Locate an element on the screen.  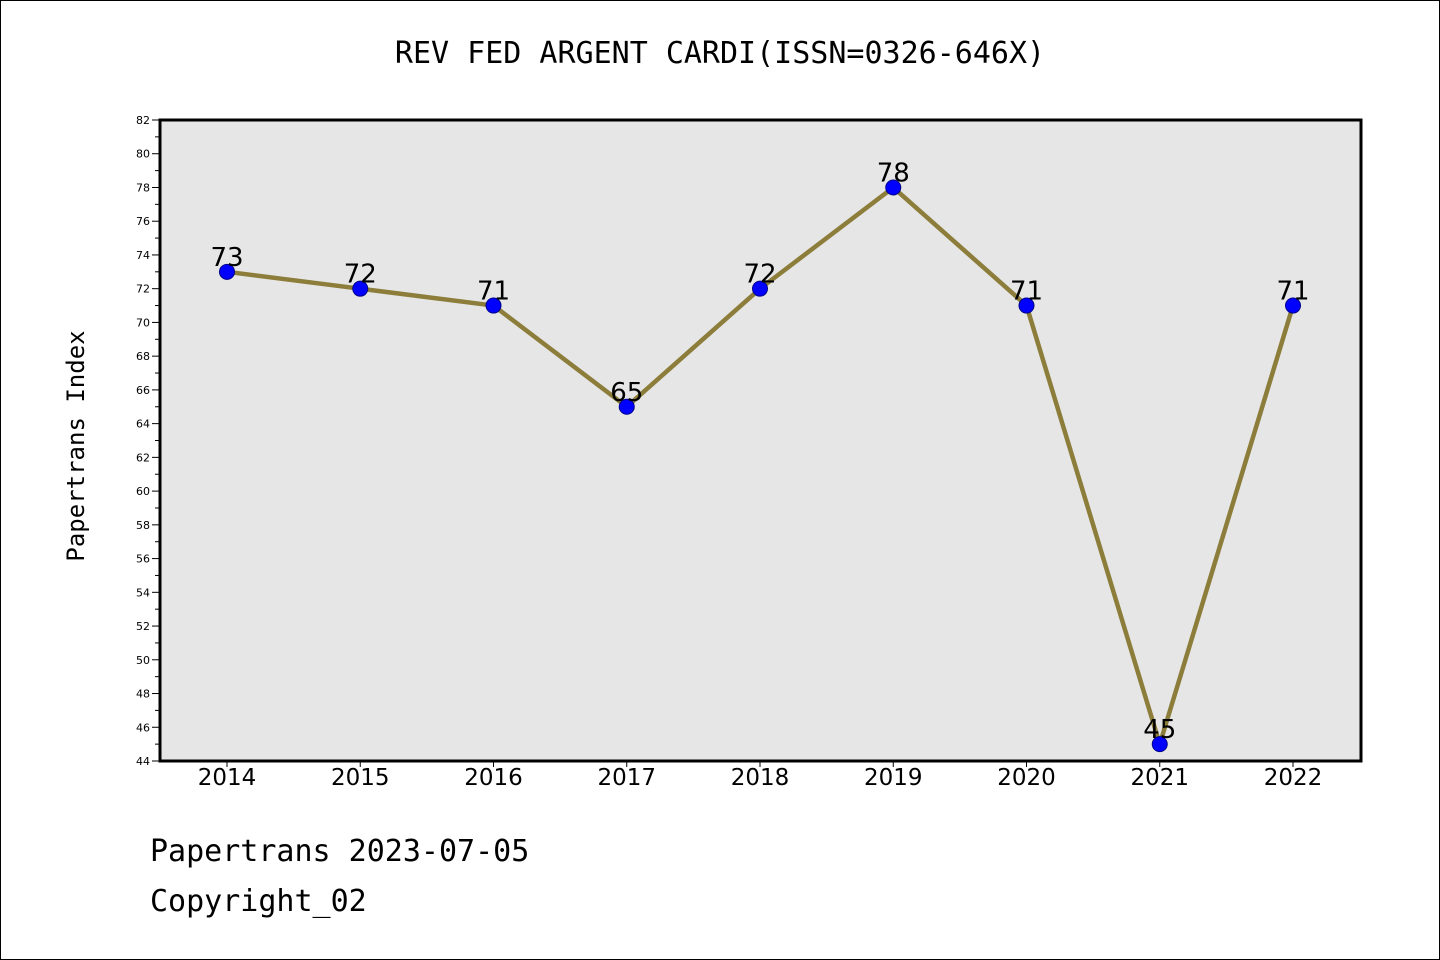
y-tick-label: 60 is located at coordinates (143, 491).